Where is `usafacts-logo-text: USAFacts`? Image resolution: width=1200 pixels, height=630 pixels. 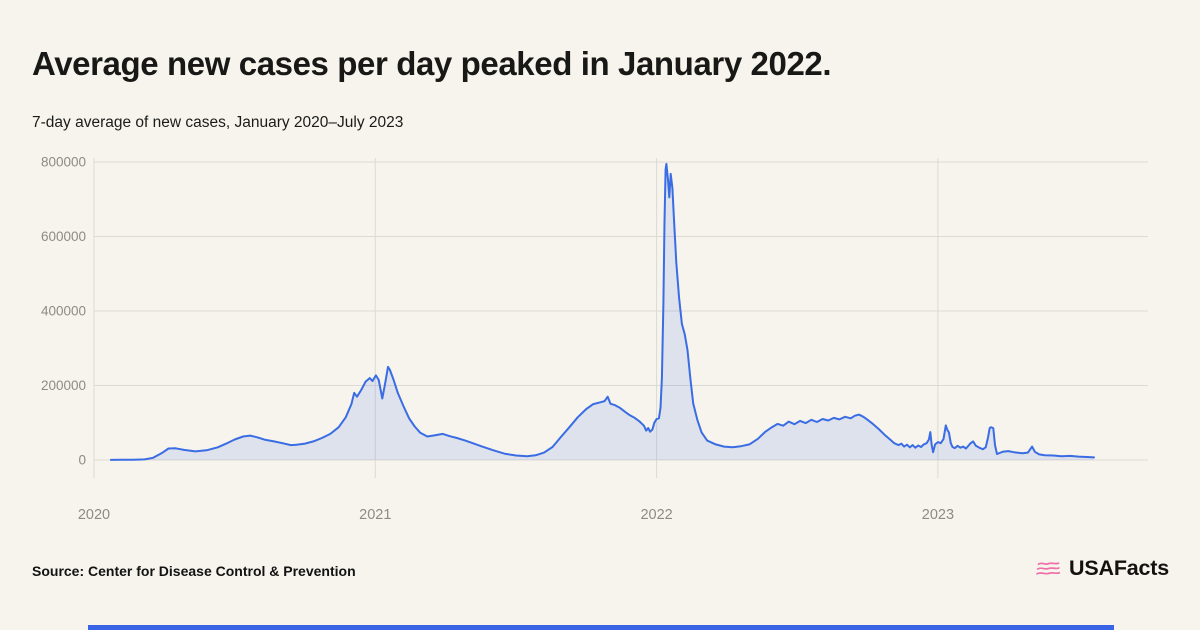
usafacts-logo-text: USAFacts is located at coordinates (1119, 568).